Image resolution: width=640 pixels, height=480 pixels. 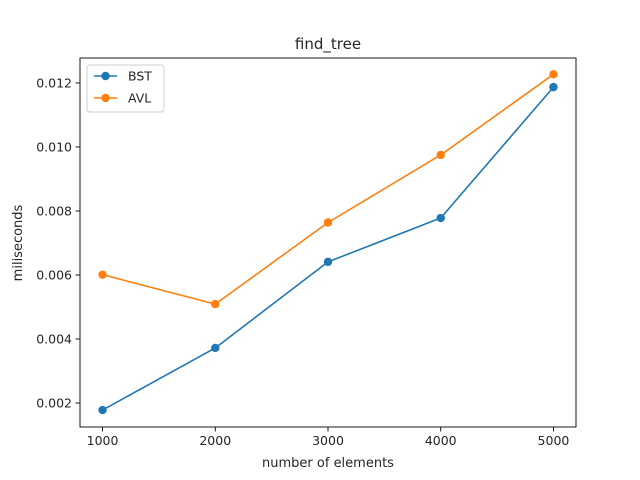 I want to click on legend-marker-avl, so click(x=105, y=98).